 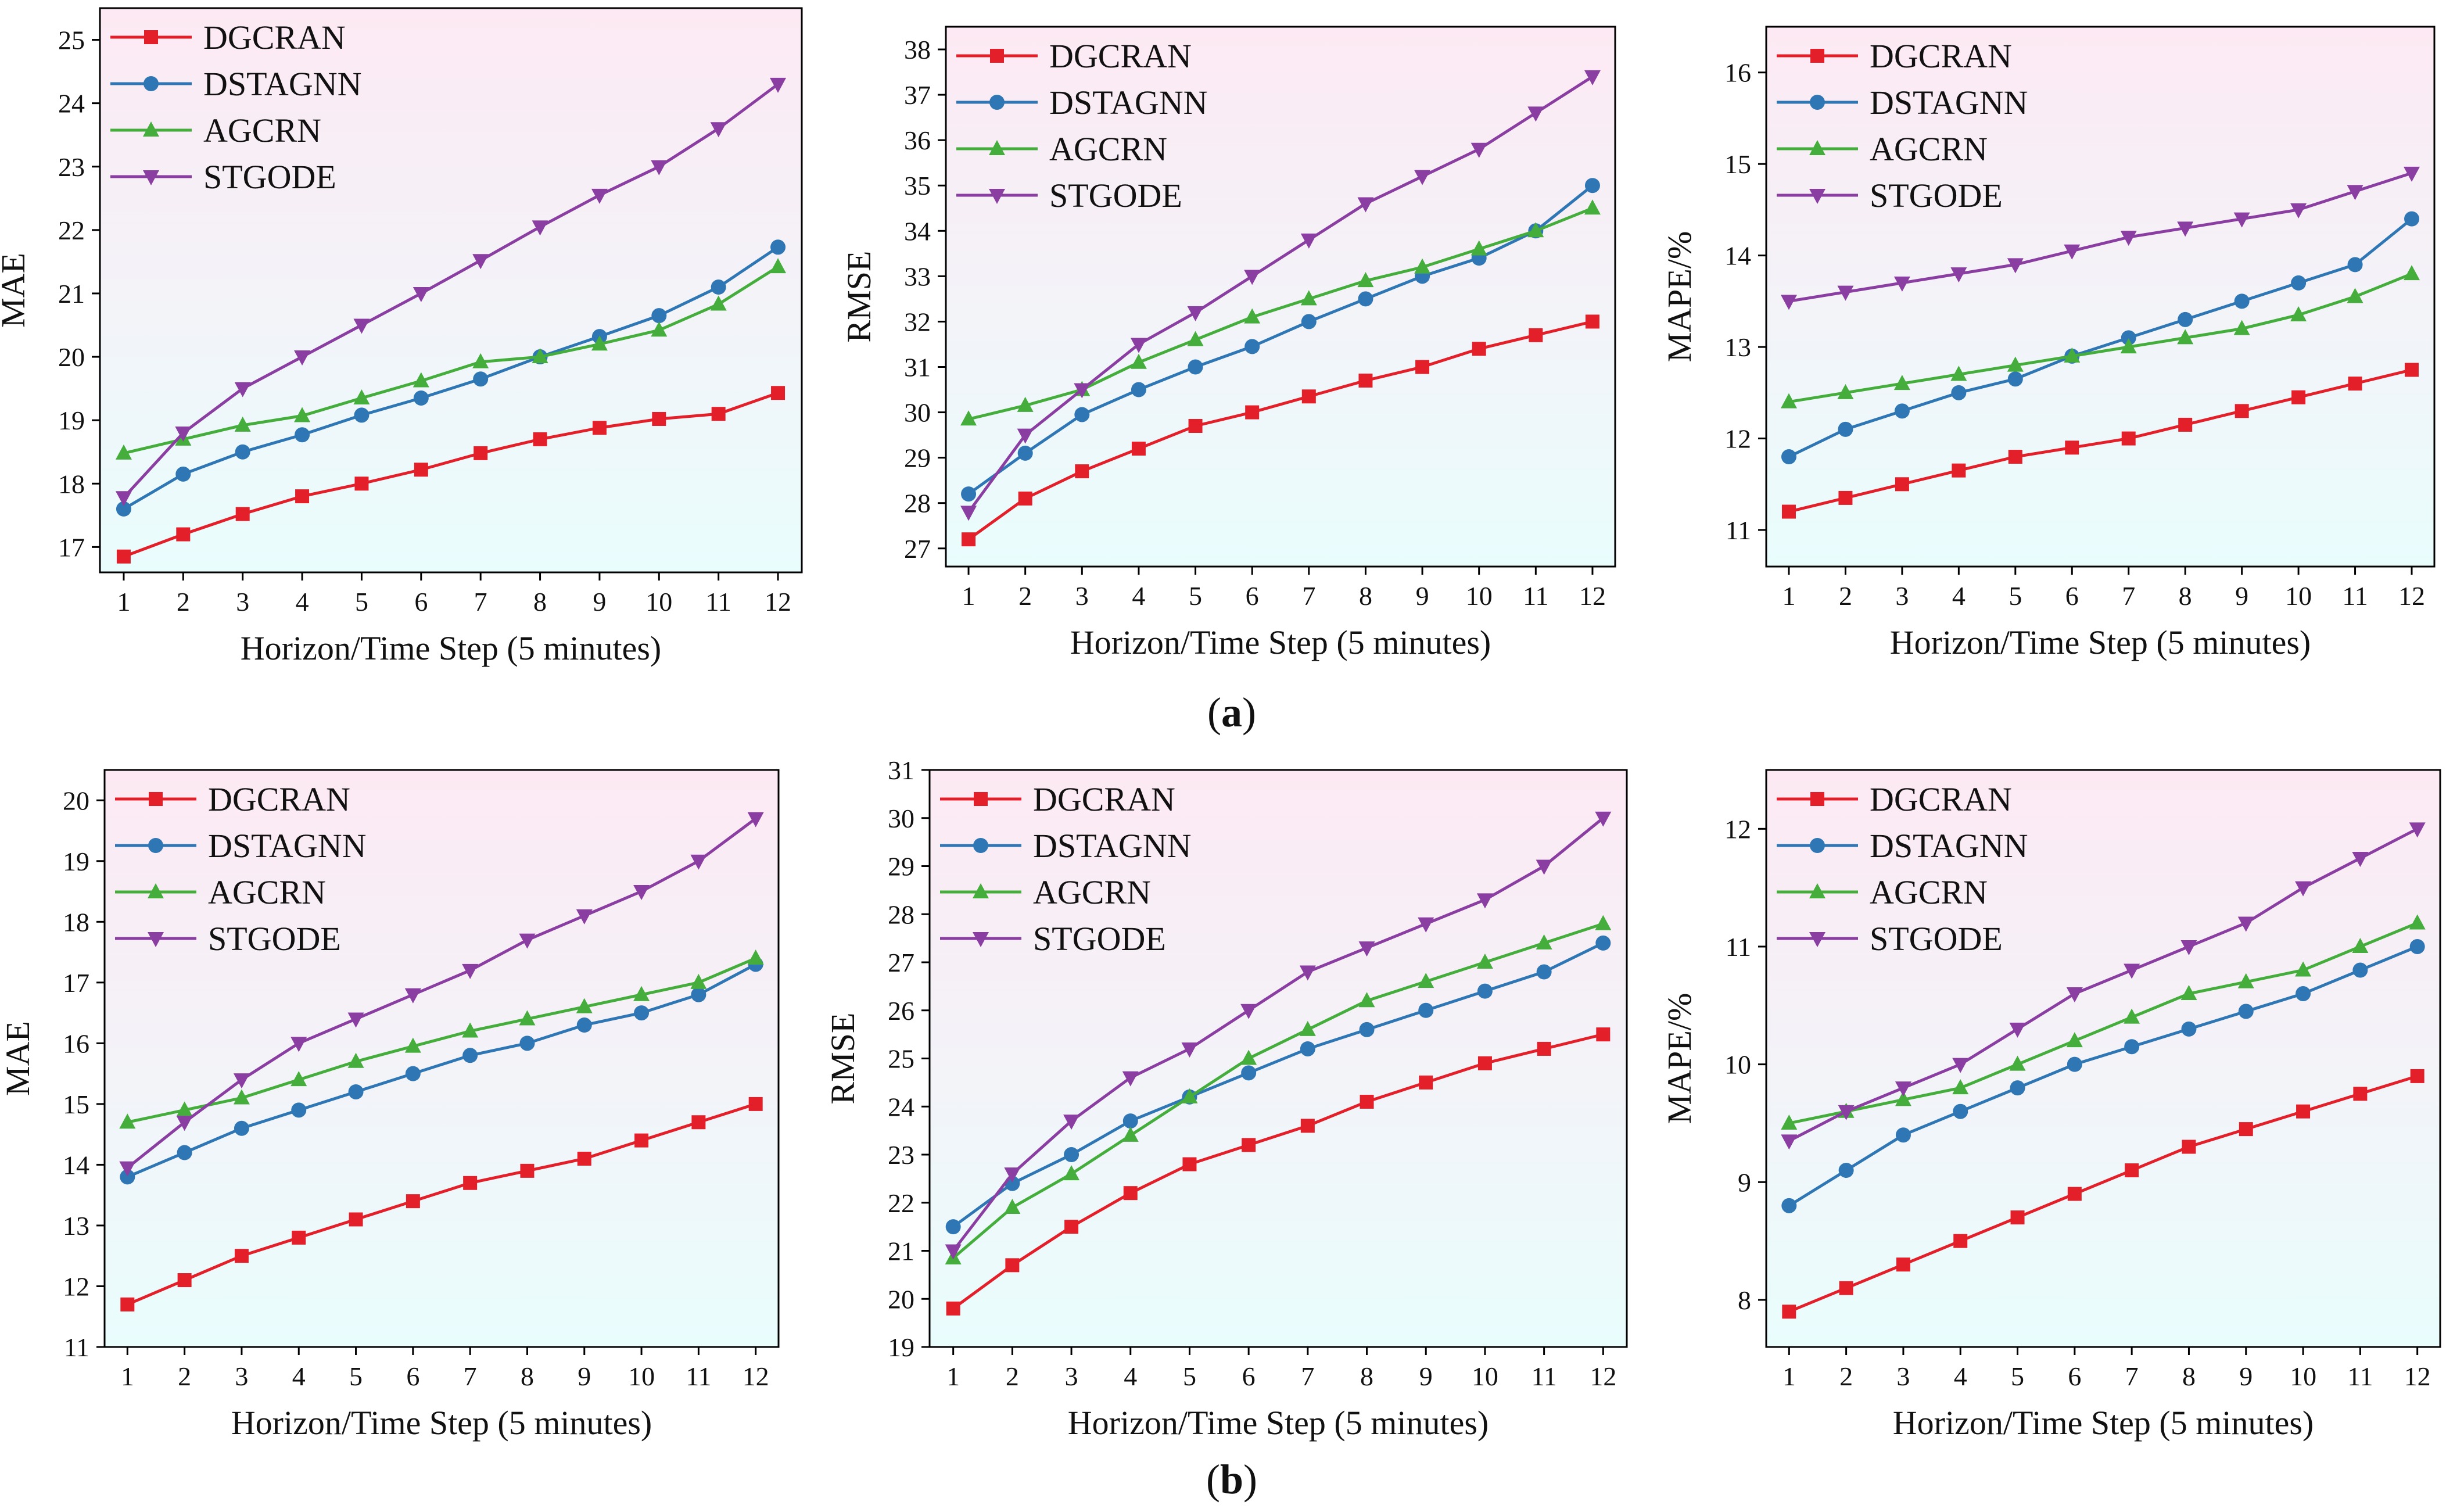 I want to click on x-tick-label: 10, so click(x=1485, y=1376).